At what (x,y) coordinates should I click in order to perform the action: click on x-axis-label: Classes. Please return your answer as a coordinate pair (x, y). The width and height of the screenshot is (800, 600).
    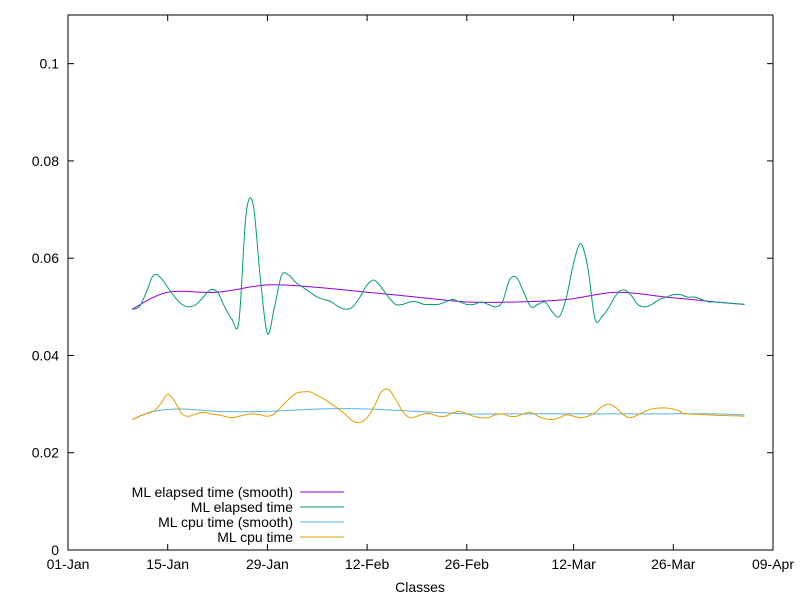
    Looking at the image, I should click on (420, 587).